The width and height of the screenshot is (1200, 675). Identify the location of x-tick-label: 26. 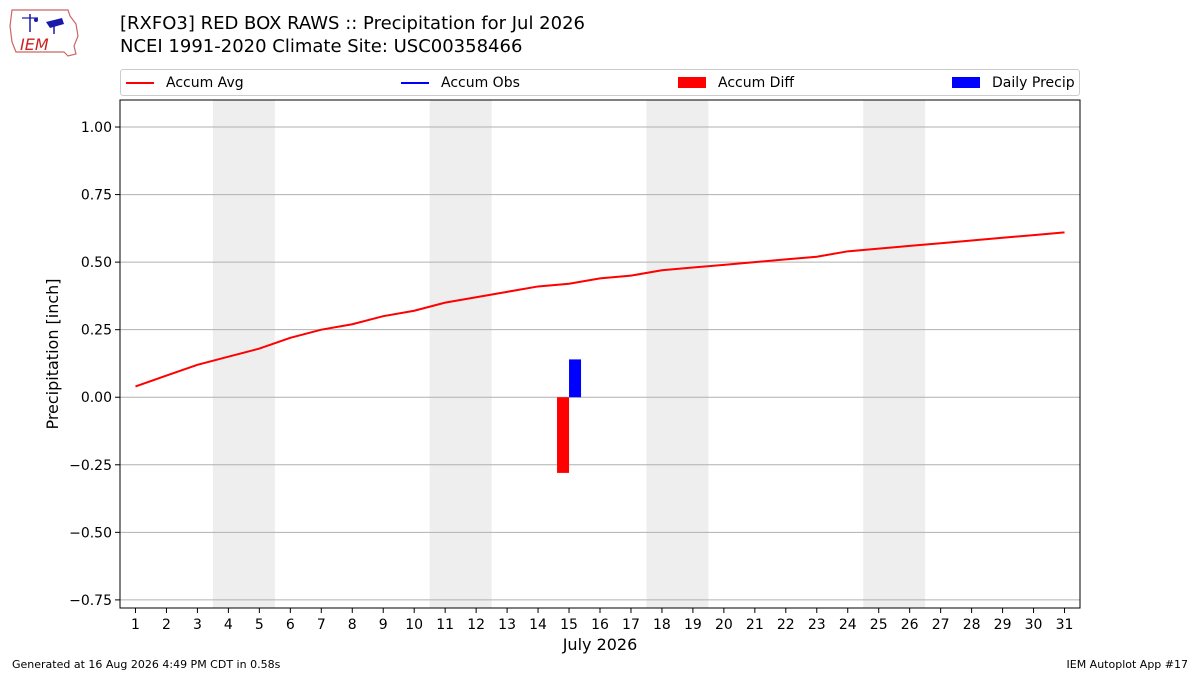
(910, 625).